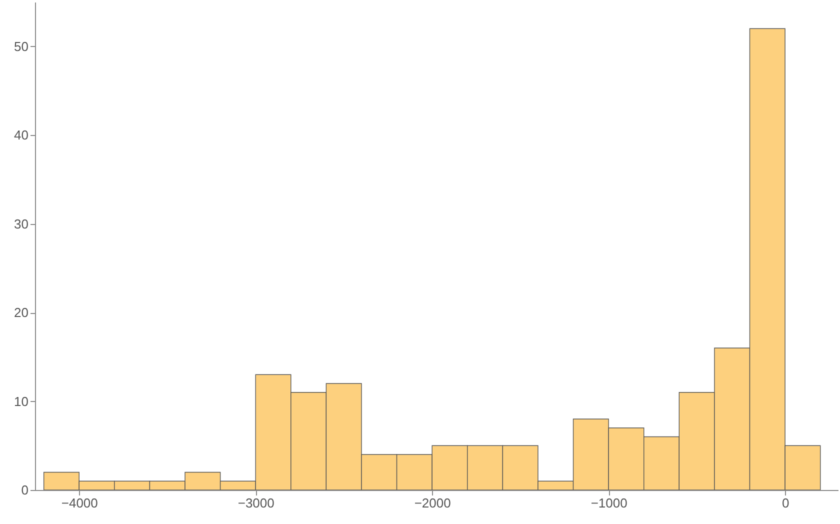 This screenshot has width=840, height=524. Describe the element at coordinates (256, 503) in the screenshot. I see `x-tick-label: −3000` at that location.